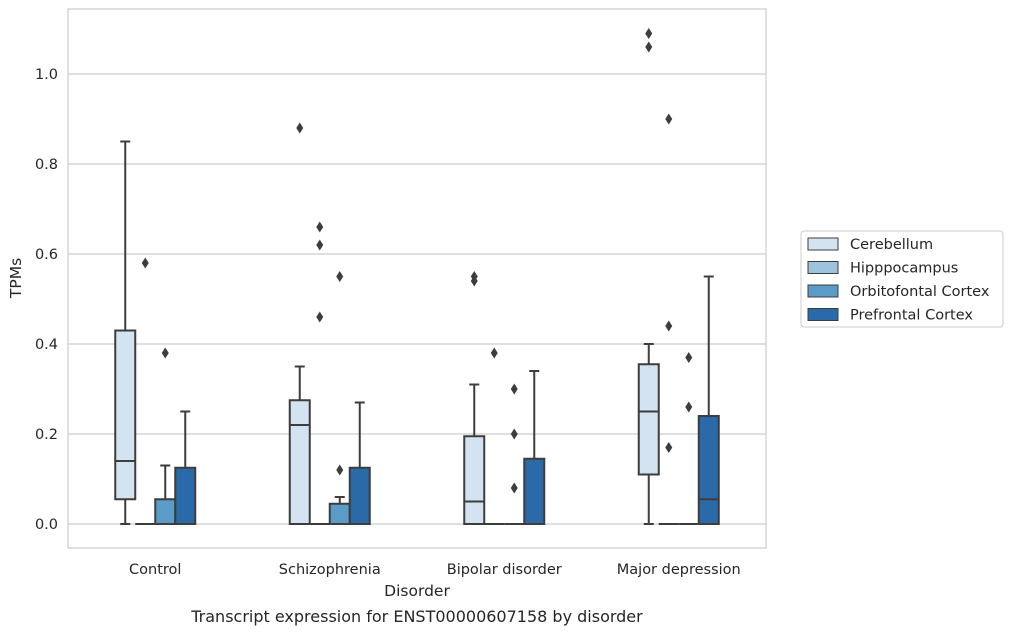  Describe the element at coordinates (155, 570) in the screenshot. I see `x-tick-label: Control` at that location.